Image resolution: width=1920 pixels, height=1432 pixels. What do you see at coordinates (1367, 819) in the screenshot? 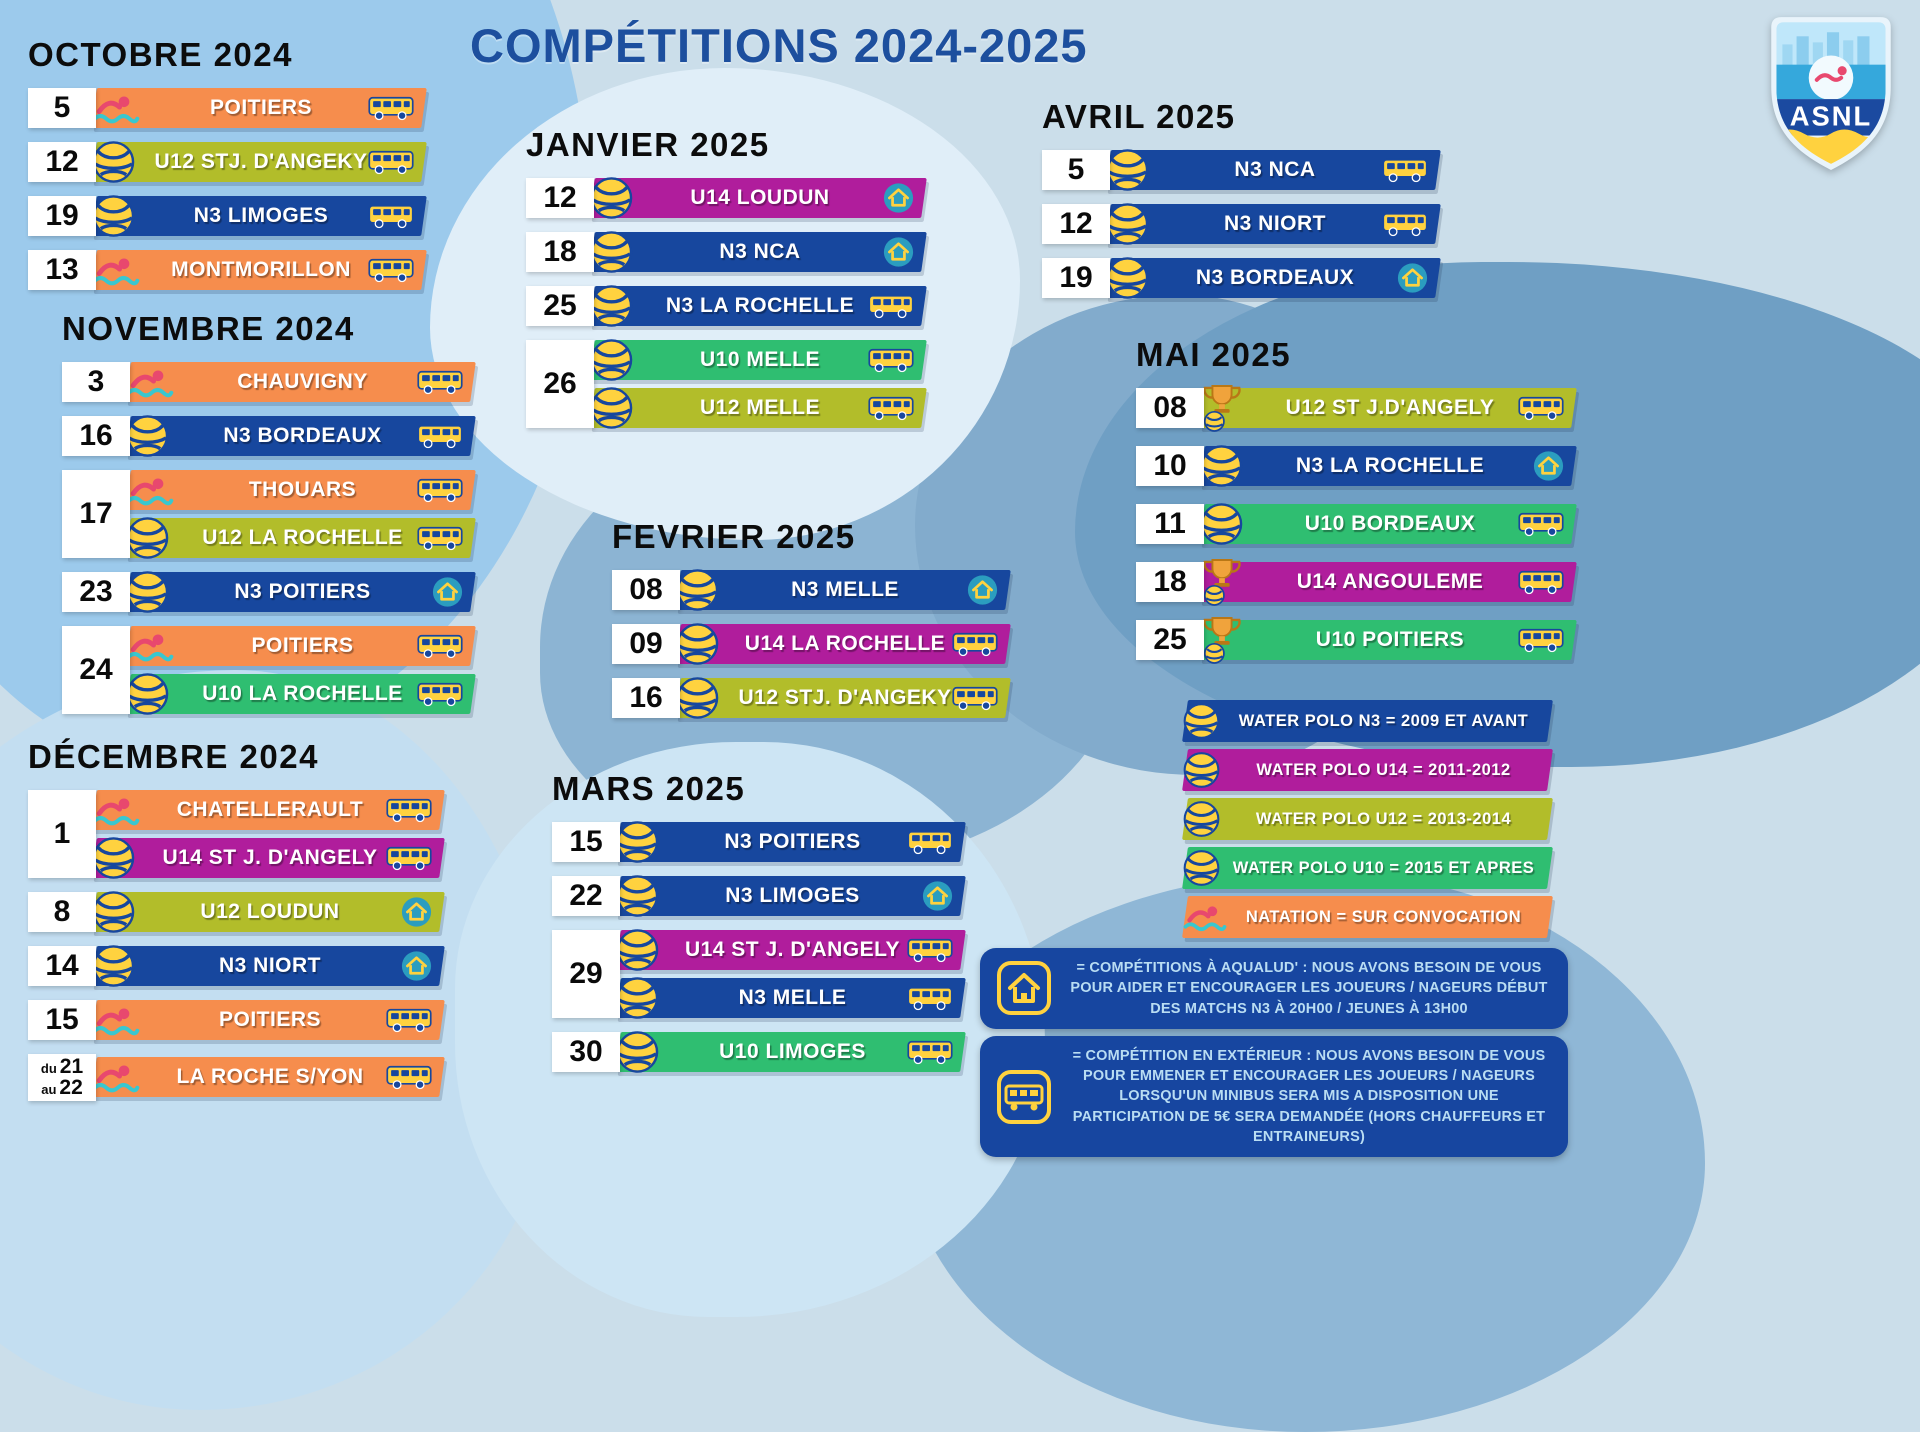
I see `legend-bar: WATER POLO U12 = 2013-2014` at bounding box center [1367, 819].